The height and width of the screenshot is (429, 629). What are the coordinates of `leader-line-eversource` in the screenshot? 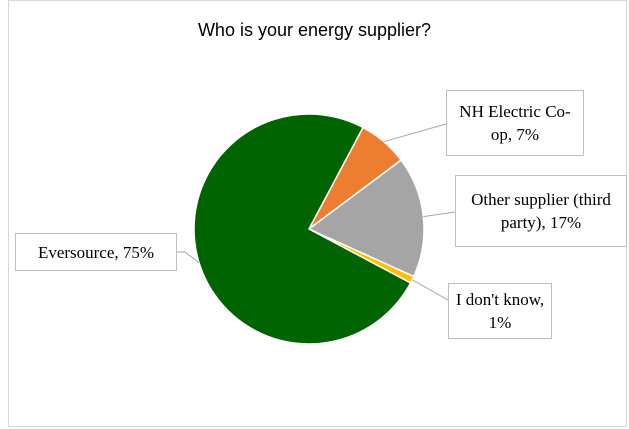 It's located at (188, 257).